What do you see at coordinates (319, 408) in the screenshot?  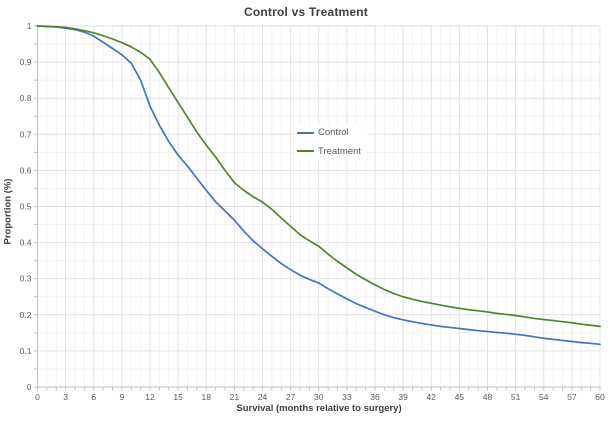 I see `x-axis-title: Survival (months relative to surgery)` at bounding box center [319, 408].